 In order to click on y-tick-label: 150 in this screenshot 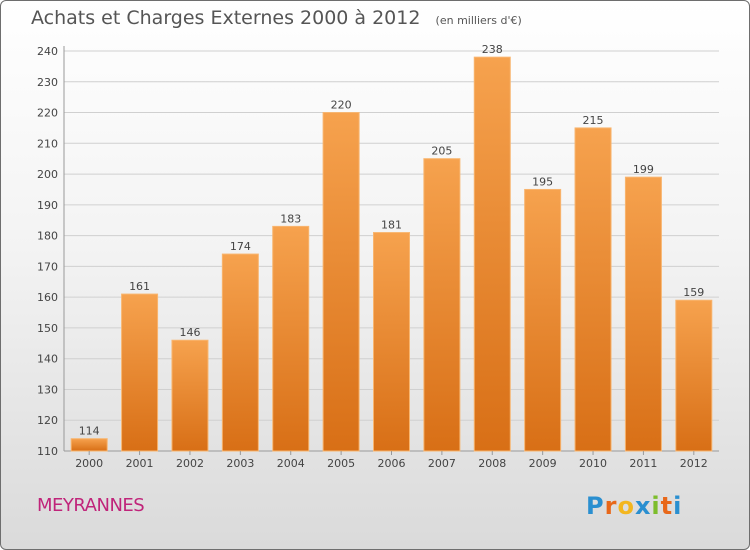, I will do `click(47, 328)`.